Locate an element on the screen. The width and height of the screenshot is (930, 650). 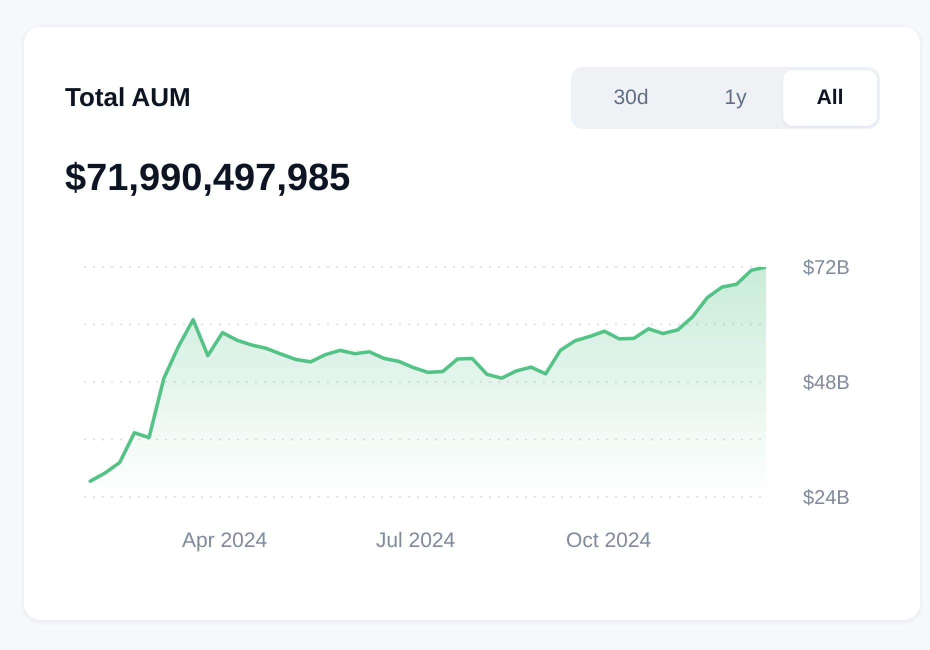
x-tick-label: Apr 2024 is located at coordinates (225, 540).